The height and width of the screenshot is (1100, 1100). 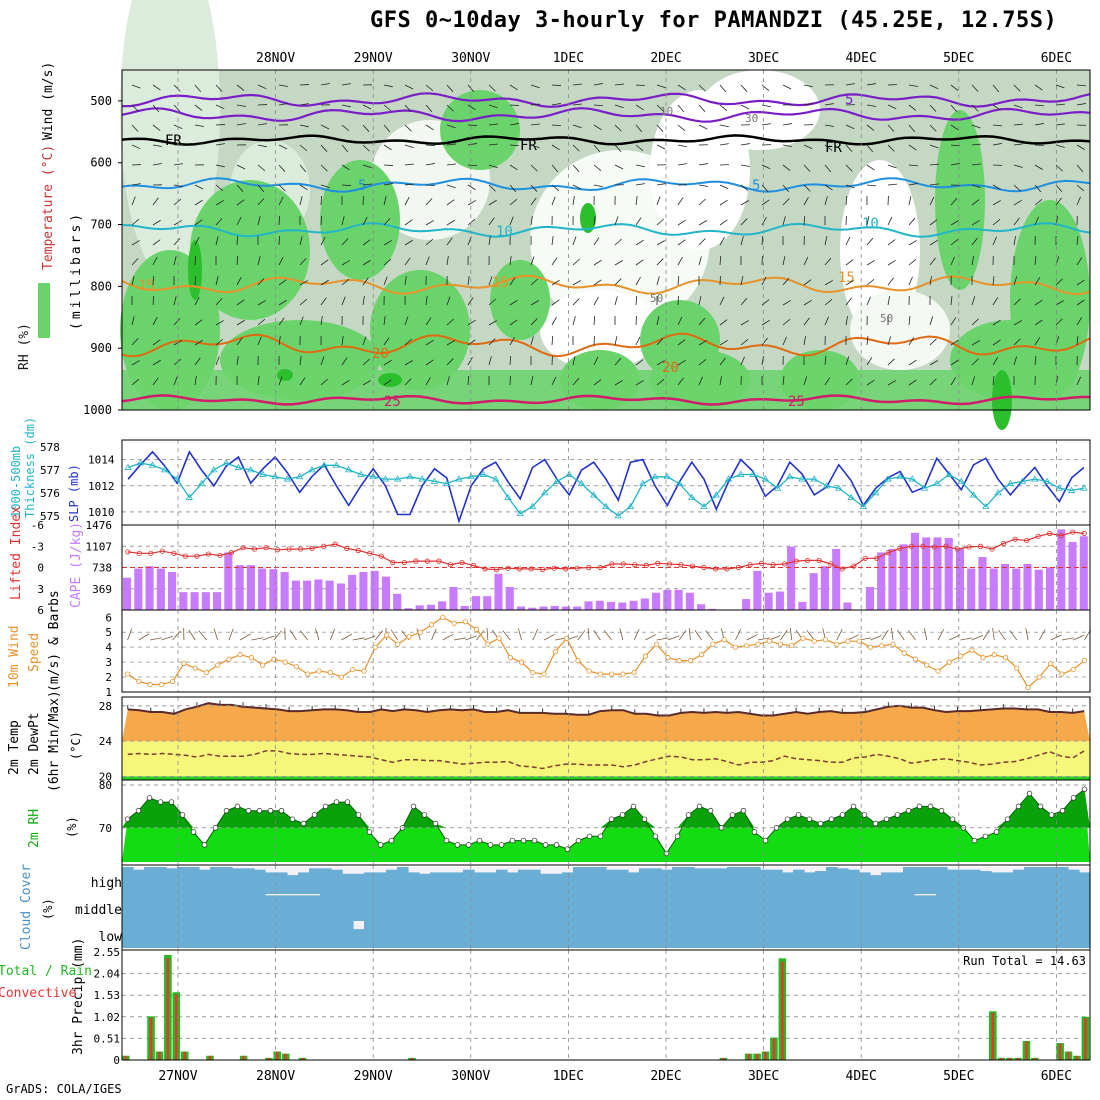 What do you see at coordinates (177, 1076) in the screenshot?
I see `date-label-bottom: 27NOV` at bounding box center [177, 1076].